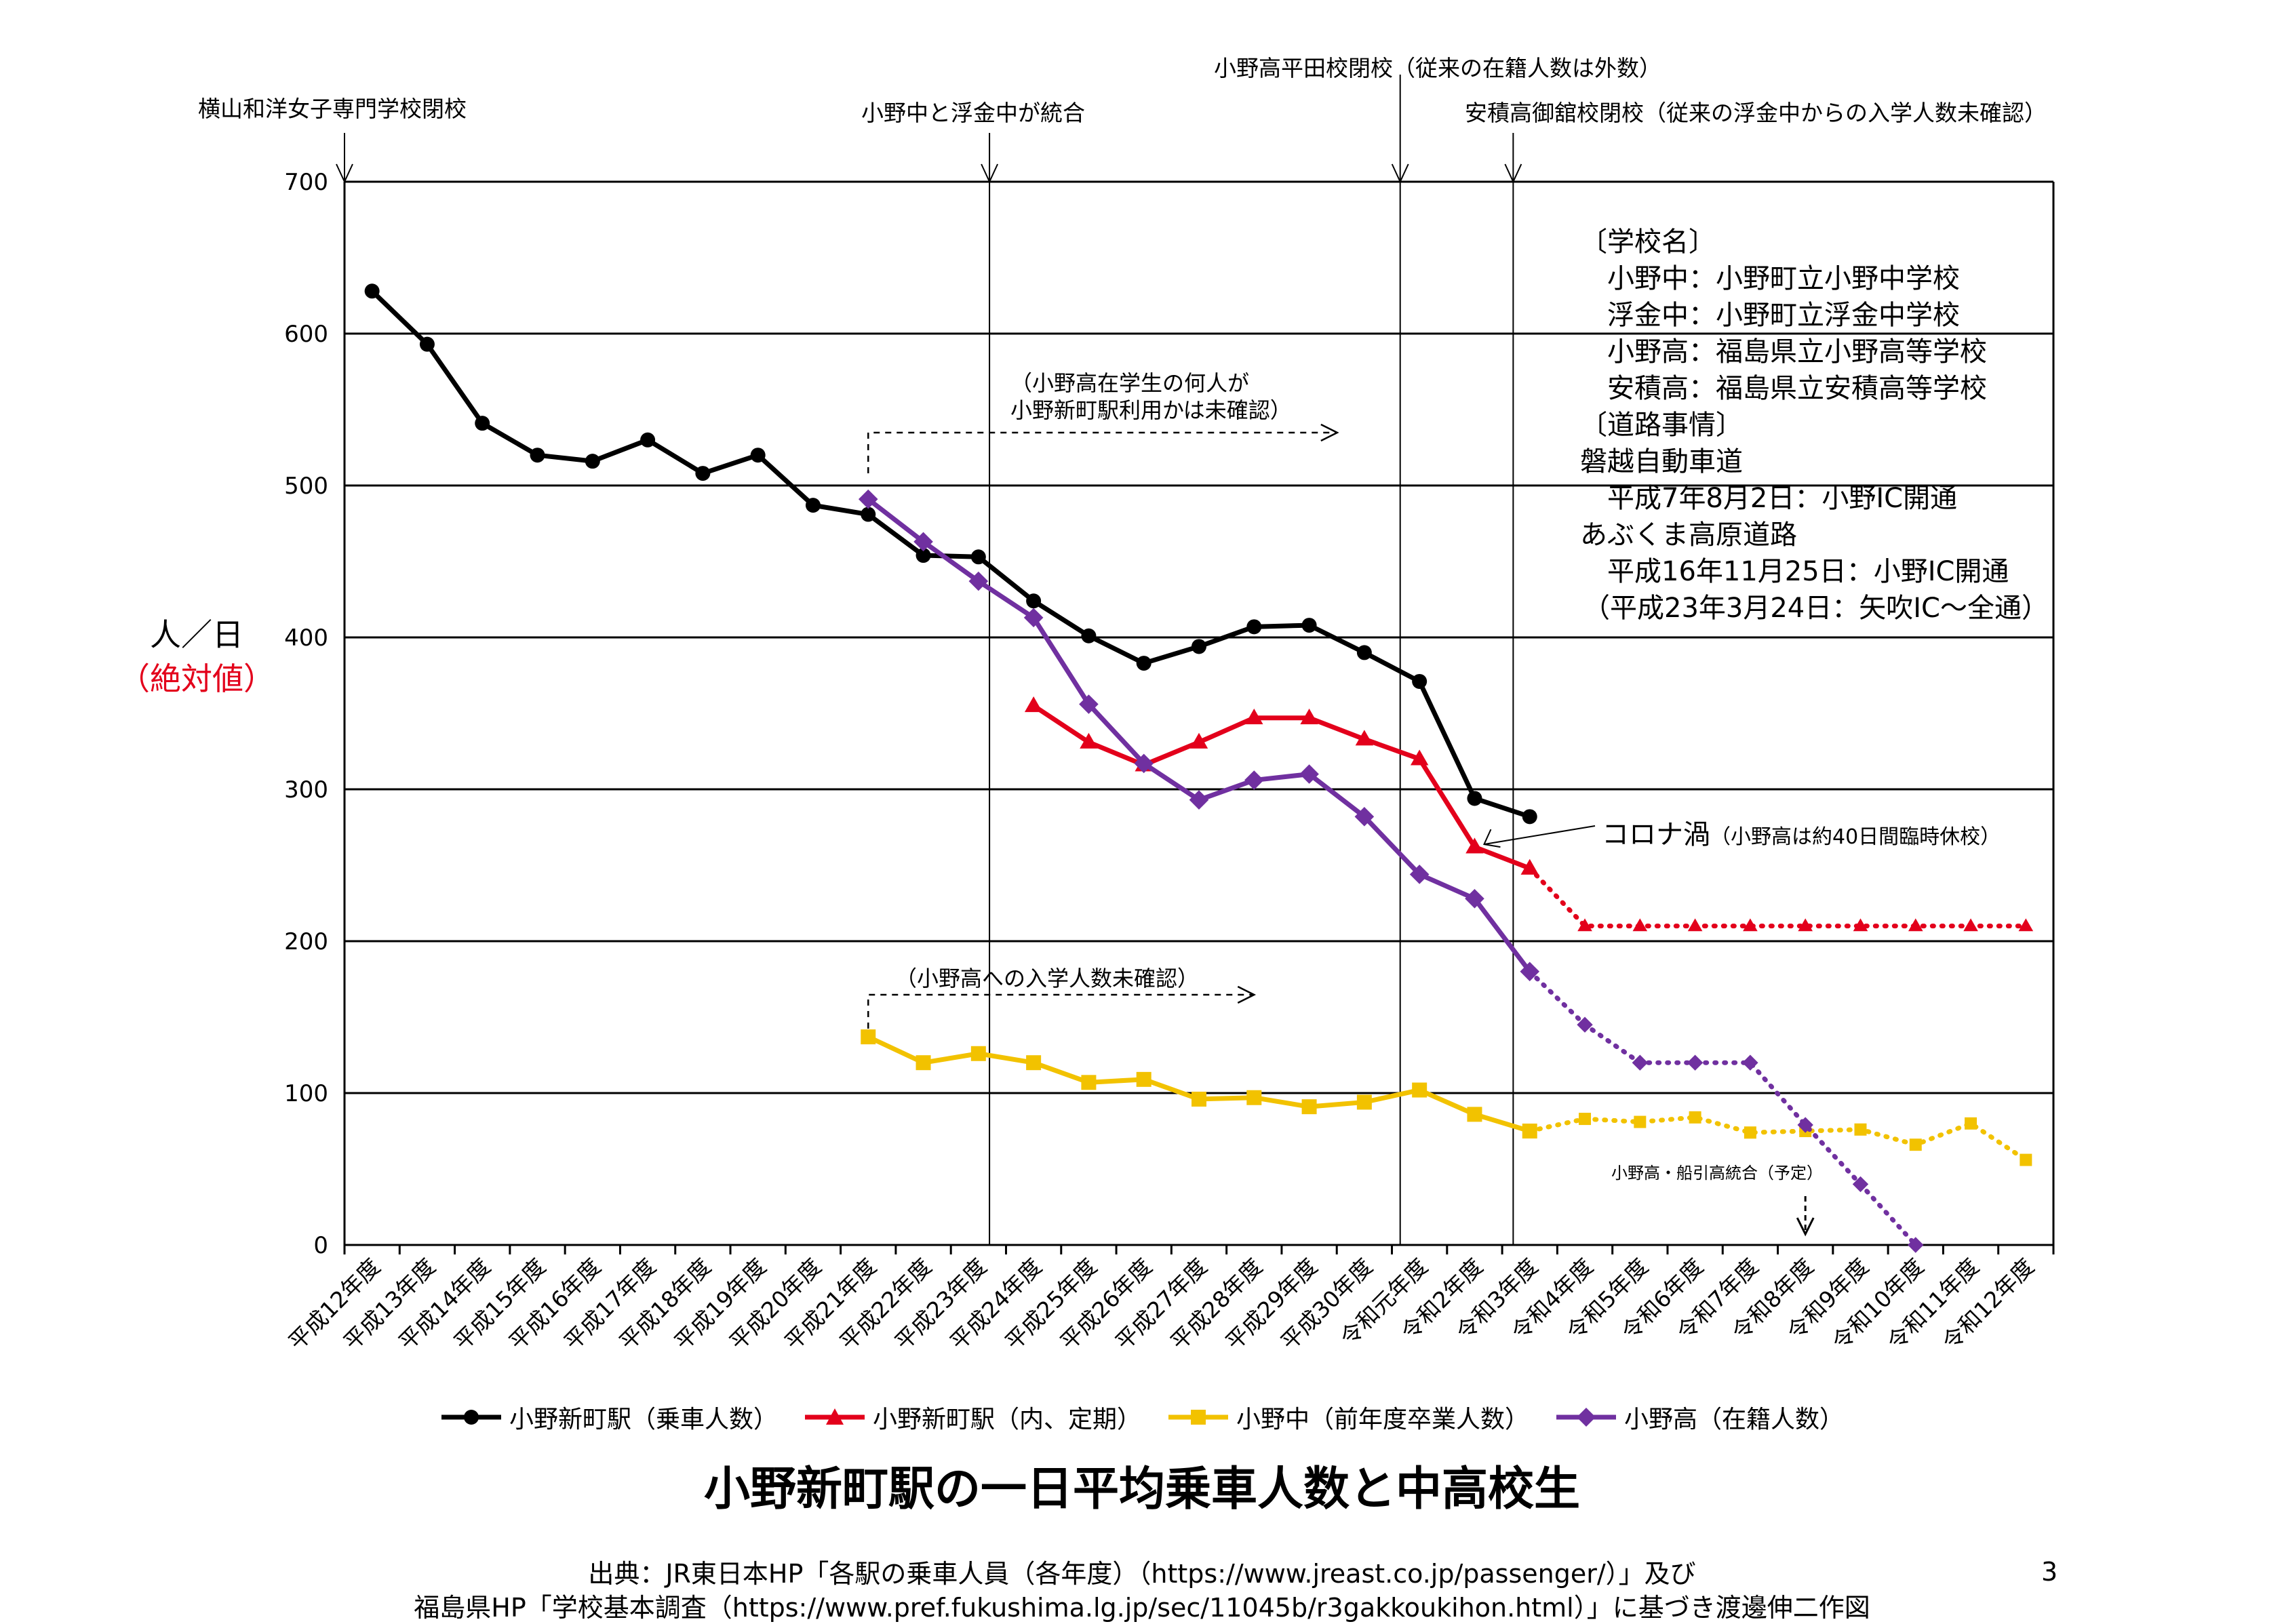 This screenshot has width=2284, height=1624. What do you see at coordinates (1151, 410) in the screenshot?
I see `note-students-usage-line2: 小野新町駅利用かは未確認）` at bounding box center [1151, 410].